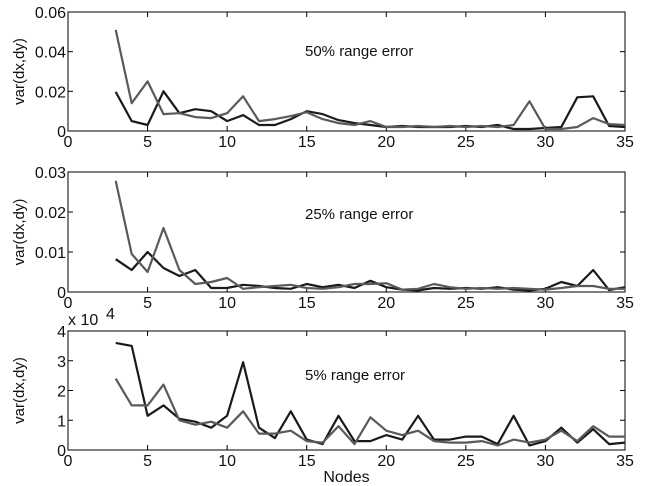 Image resolution: width=647 pixels, height=486 pixels. What do you see at coordinates (61, 451) in the screenshot?
I see `panel-3-y-tick-label: 0` at bounding box center [61, 451].